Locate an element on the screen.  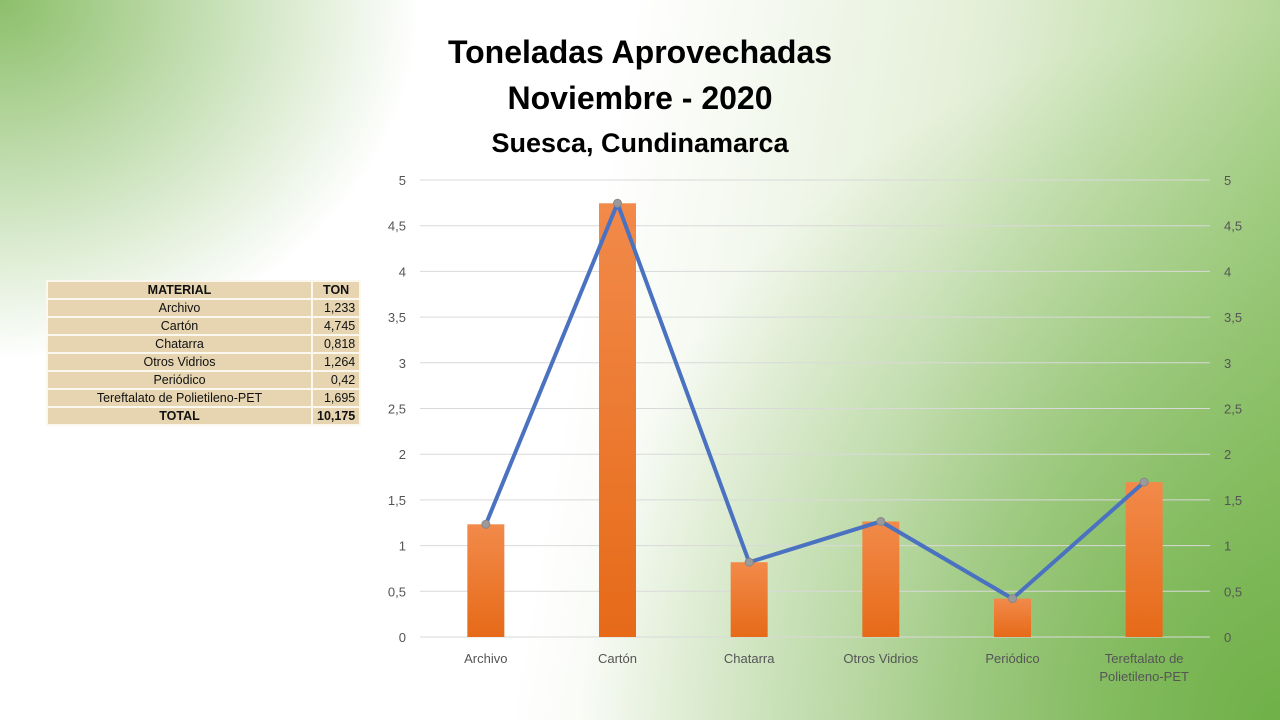
ton-cell: TON is located at coordinates (336, 290).